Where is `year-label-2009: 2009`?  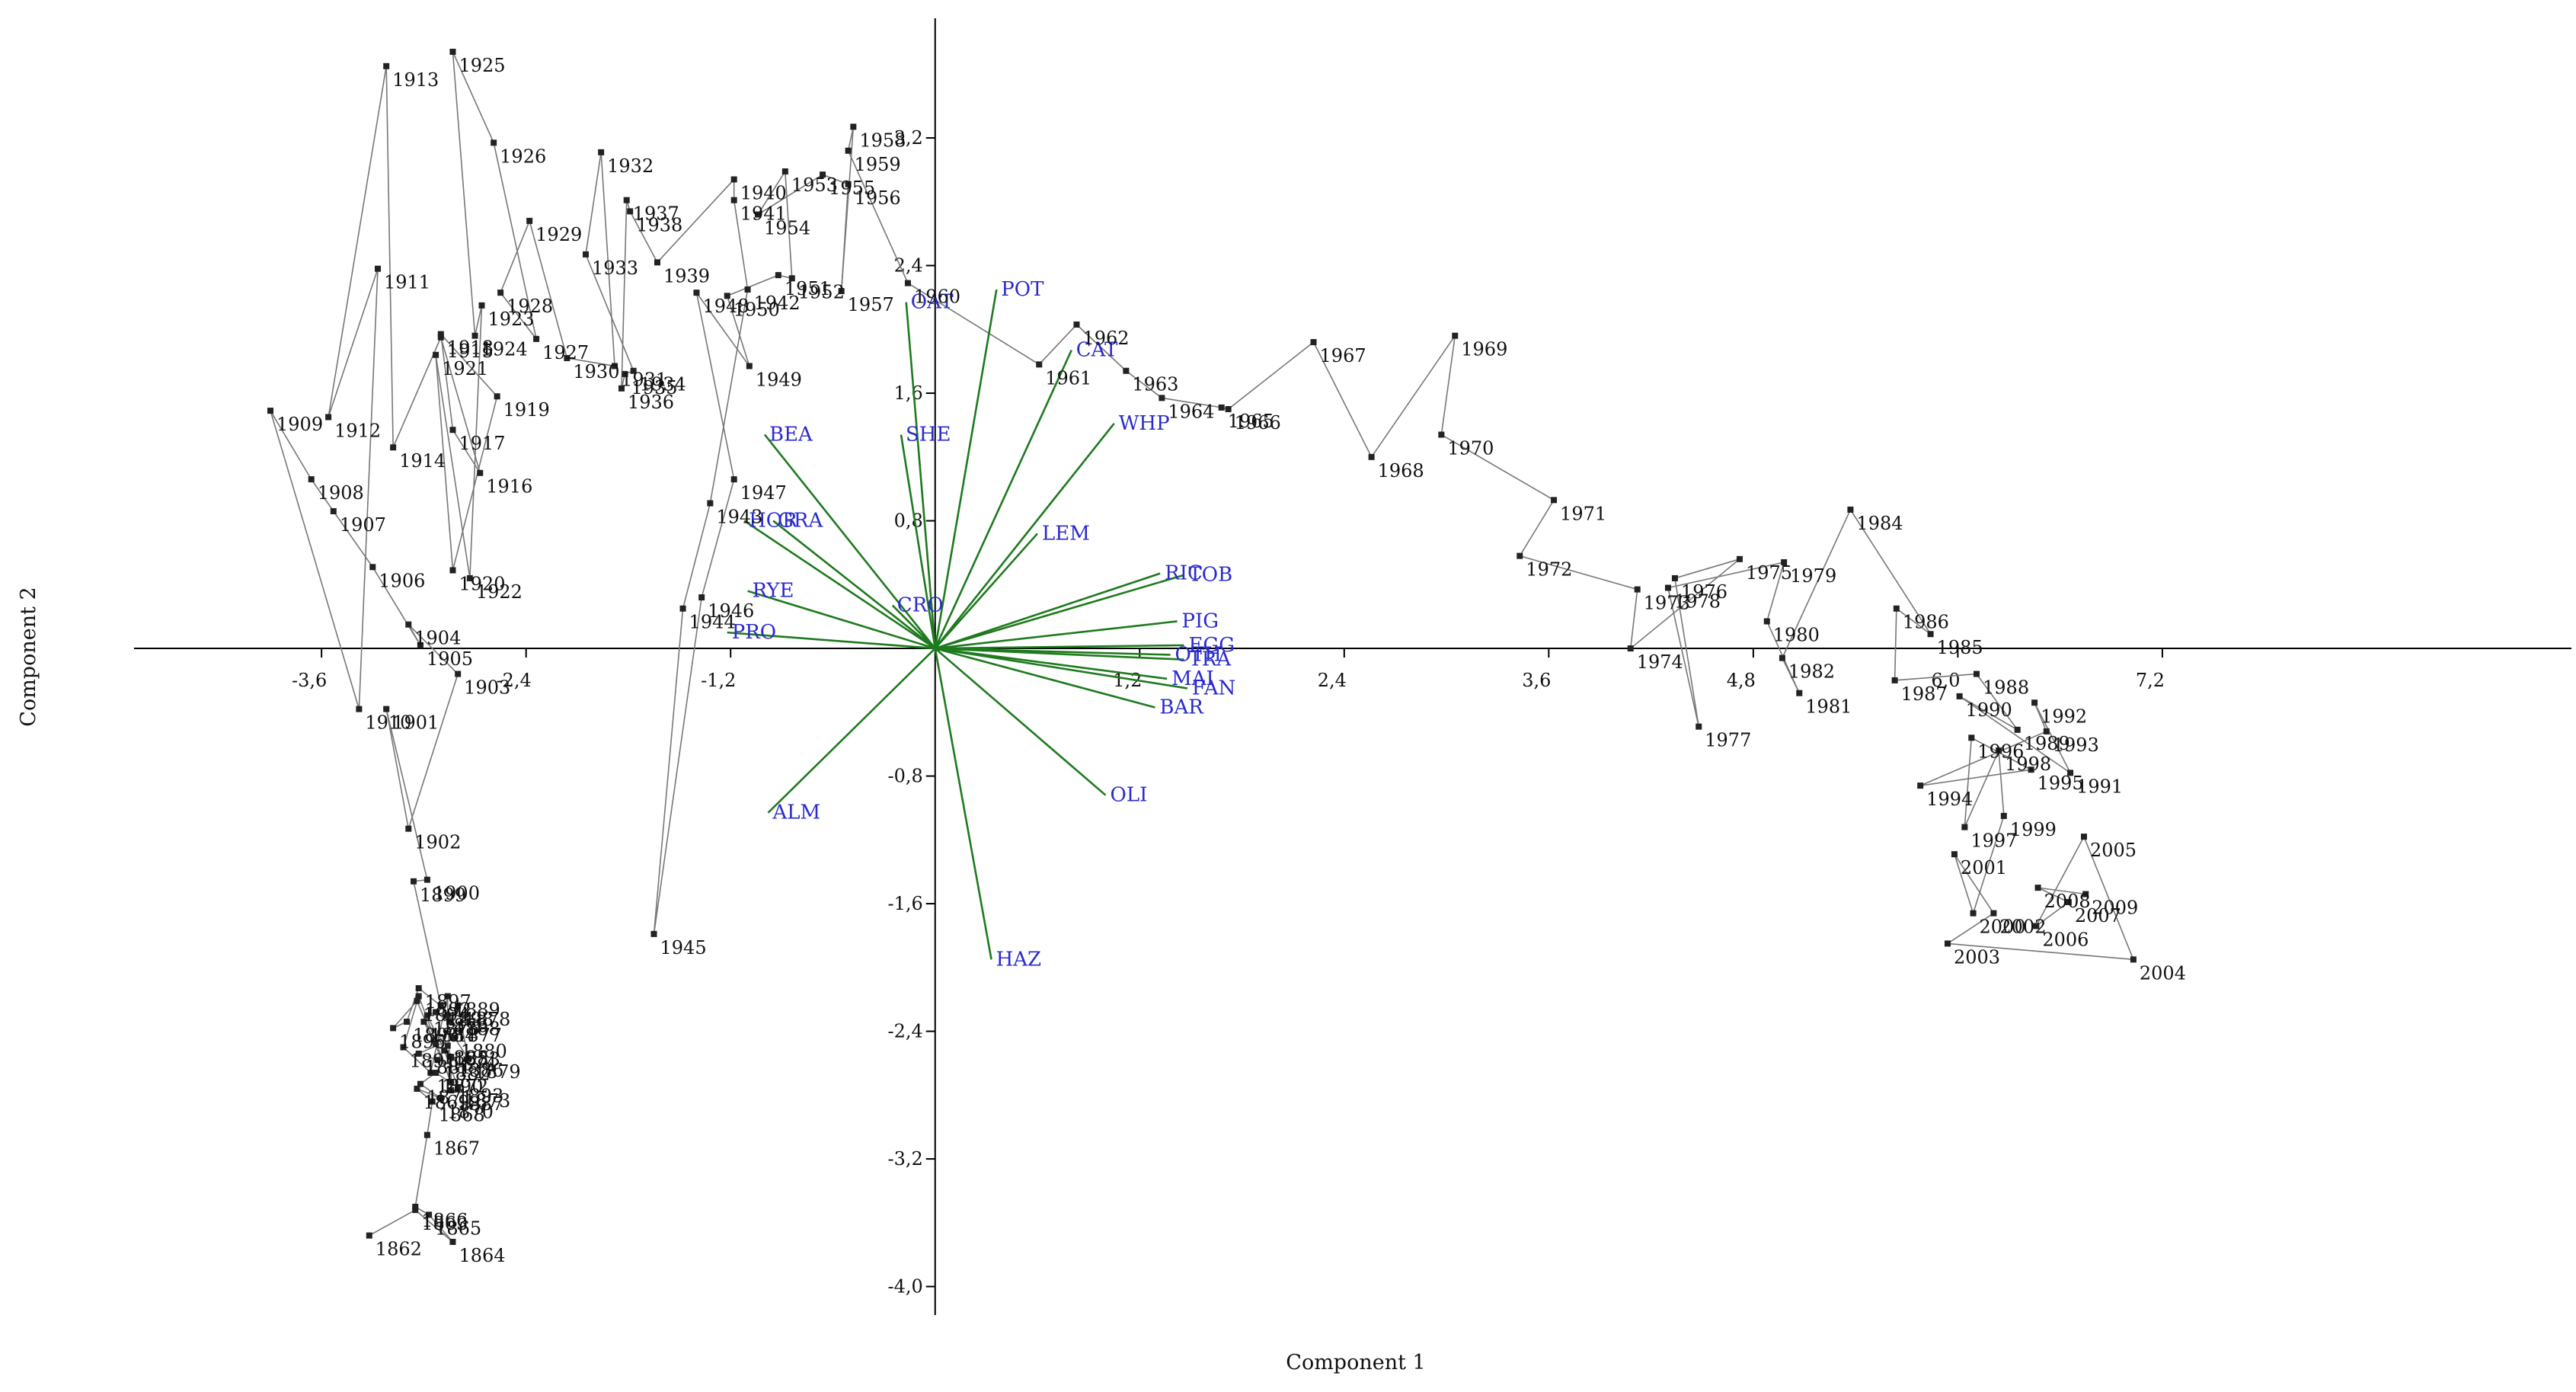 year-label-2009: 2009 is located at coordinates (2115, 908).